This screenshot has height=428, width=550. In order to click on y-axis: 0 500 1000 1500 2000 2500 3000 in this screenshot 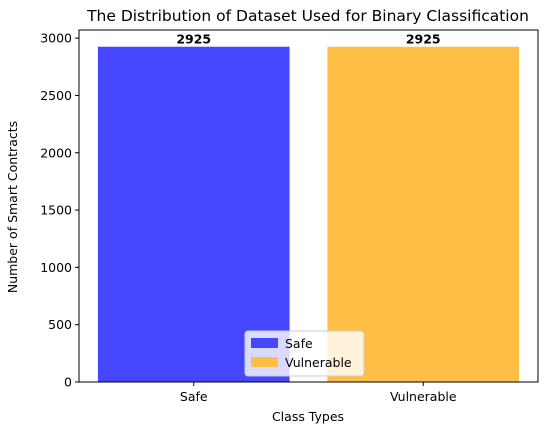, I will do `click(59, 210)`.